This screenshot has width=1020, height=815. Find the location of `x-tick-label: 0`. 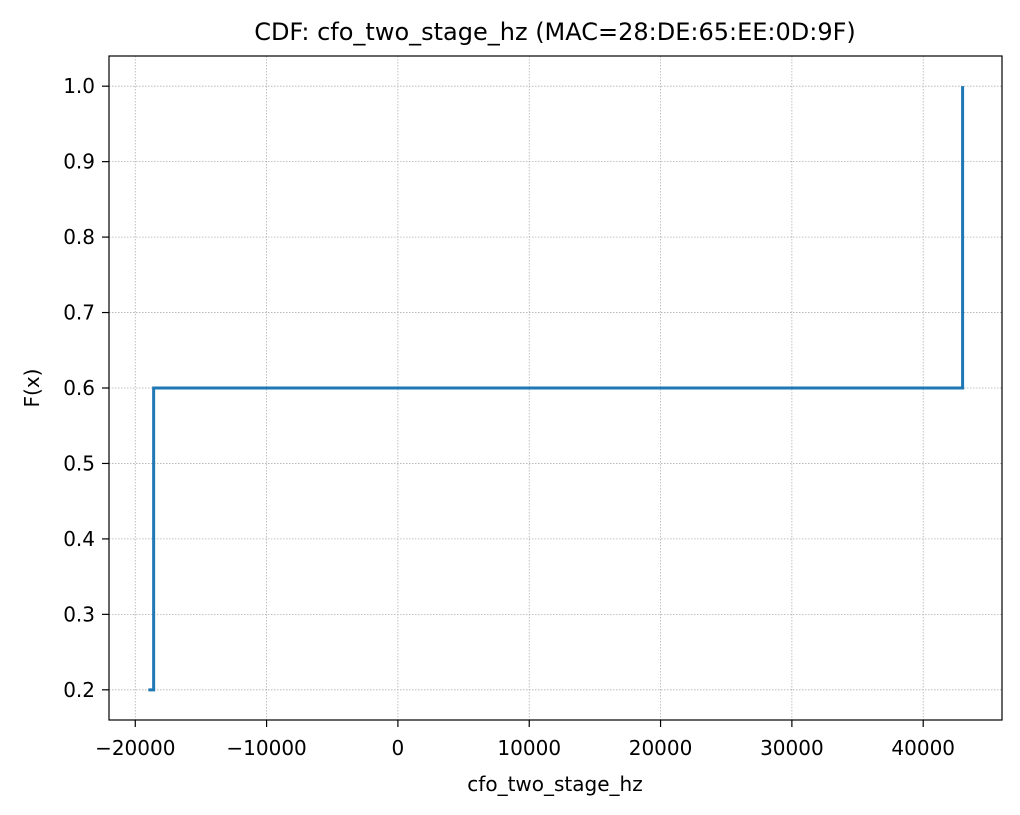

x-tick-label: 0 is located at coordinates (398, 748).